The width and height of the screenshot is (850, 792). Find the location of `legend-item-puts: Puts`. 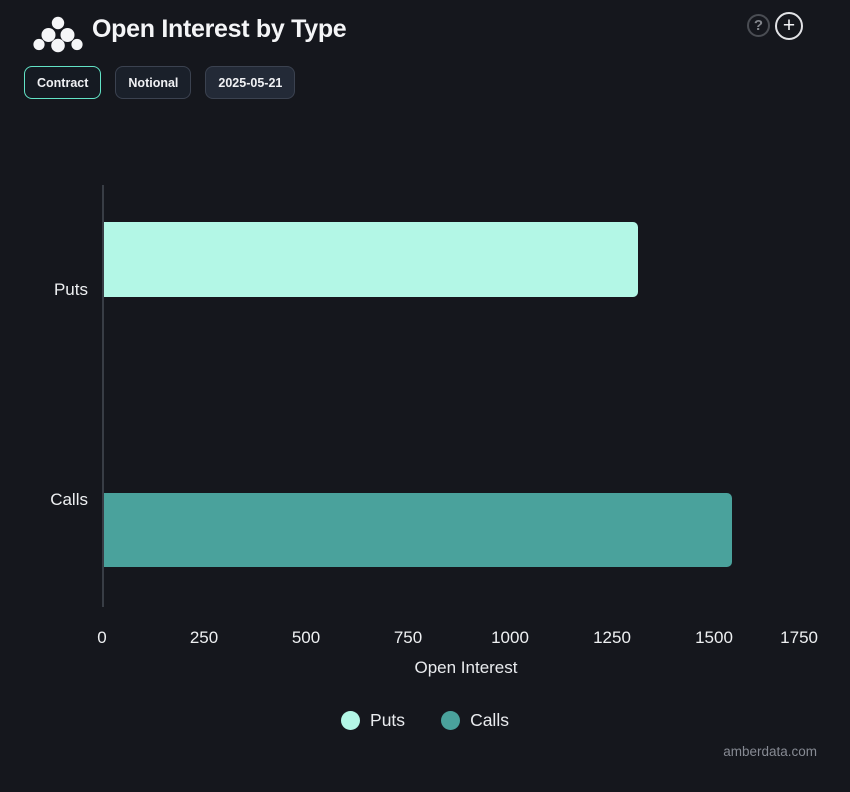

legend-item-puts: Puts is located at coordinates (373, 720).